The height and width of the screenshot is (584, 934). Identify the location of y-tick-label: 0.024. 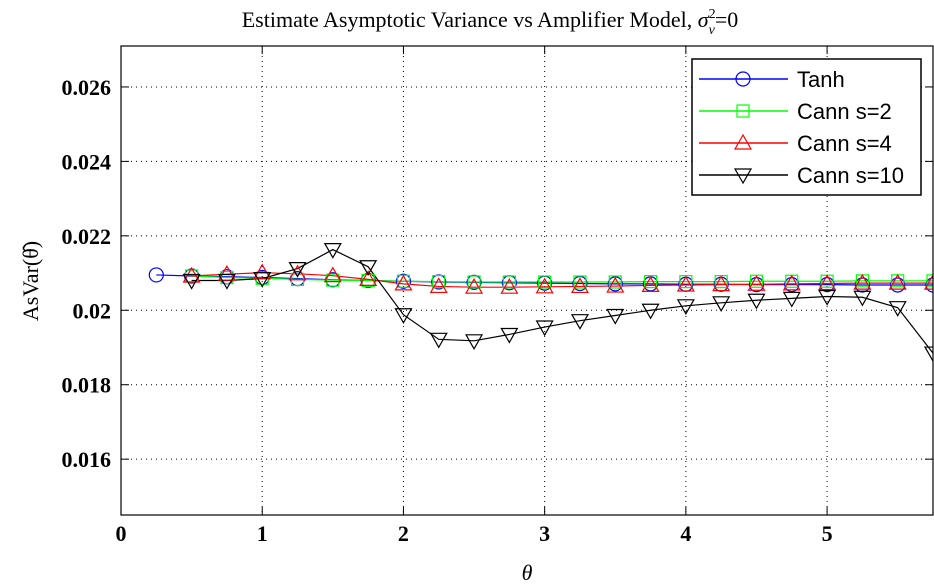
(87, 161).